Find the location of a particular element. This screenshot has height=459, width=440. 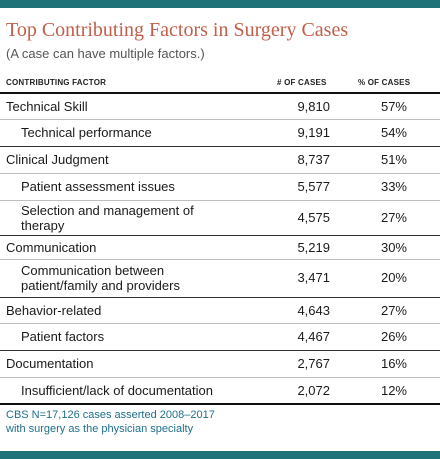

row-pct: 33% is located at coordinates (393, 186).